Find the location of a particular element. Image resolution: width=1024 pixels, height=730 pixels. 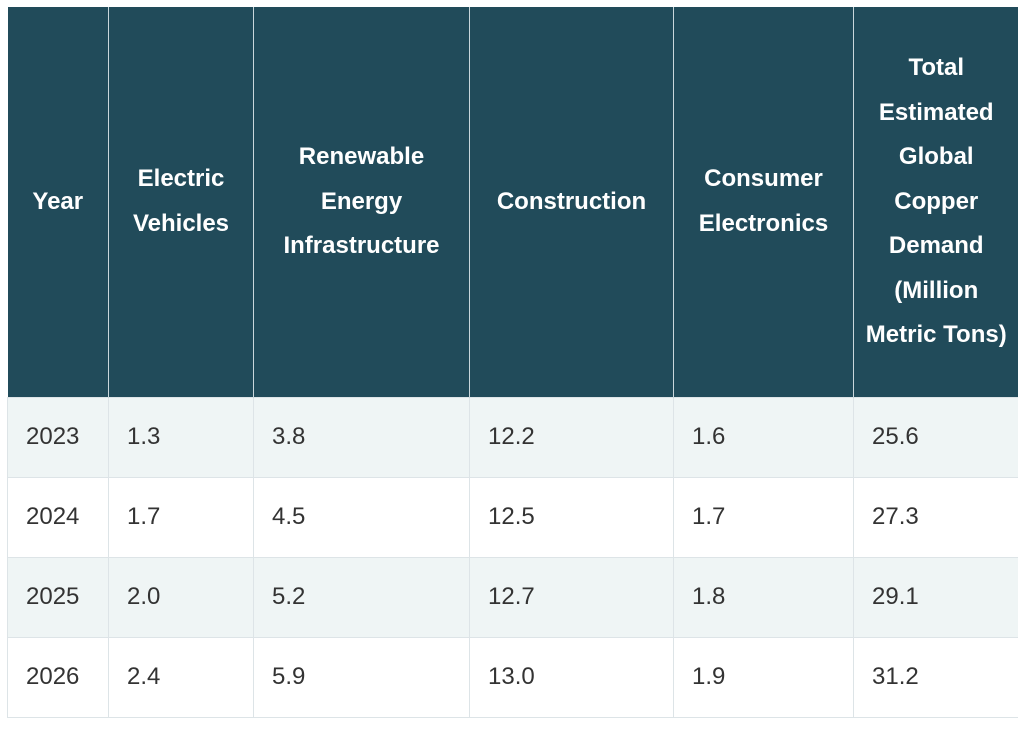

year-cell: 2026 is located at coordinates (58, 677).